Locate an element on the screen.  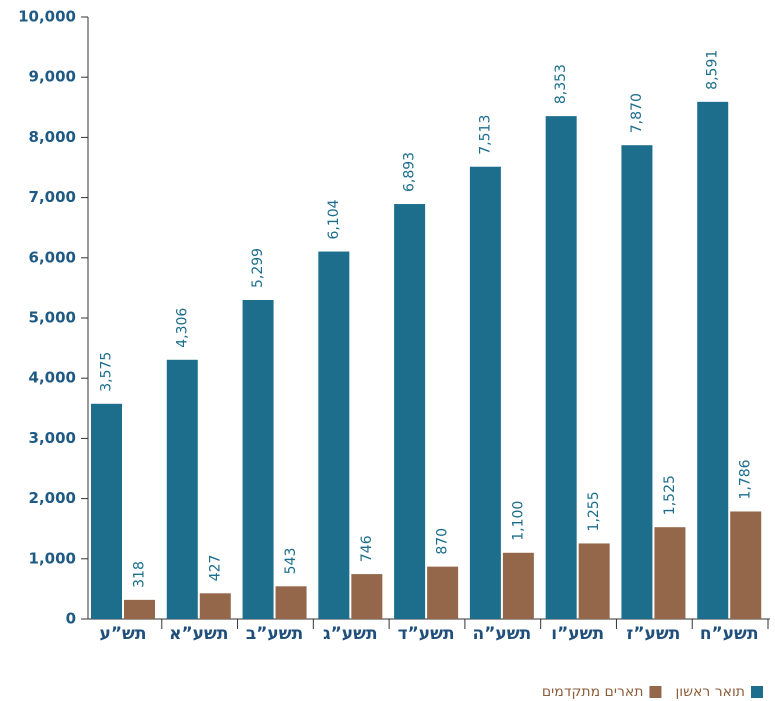
x-tick-label: תשע”א is located at coordinates (198, 634).